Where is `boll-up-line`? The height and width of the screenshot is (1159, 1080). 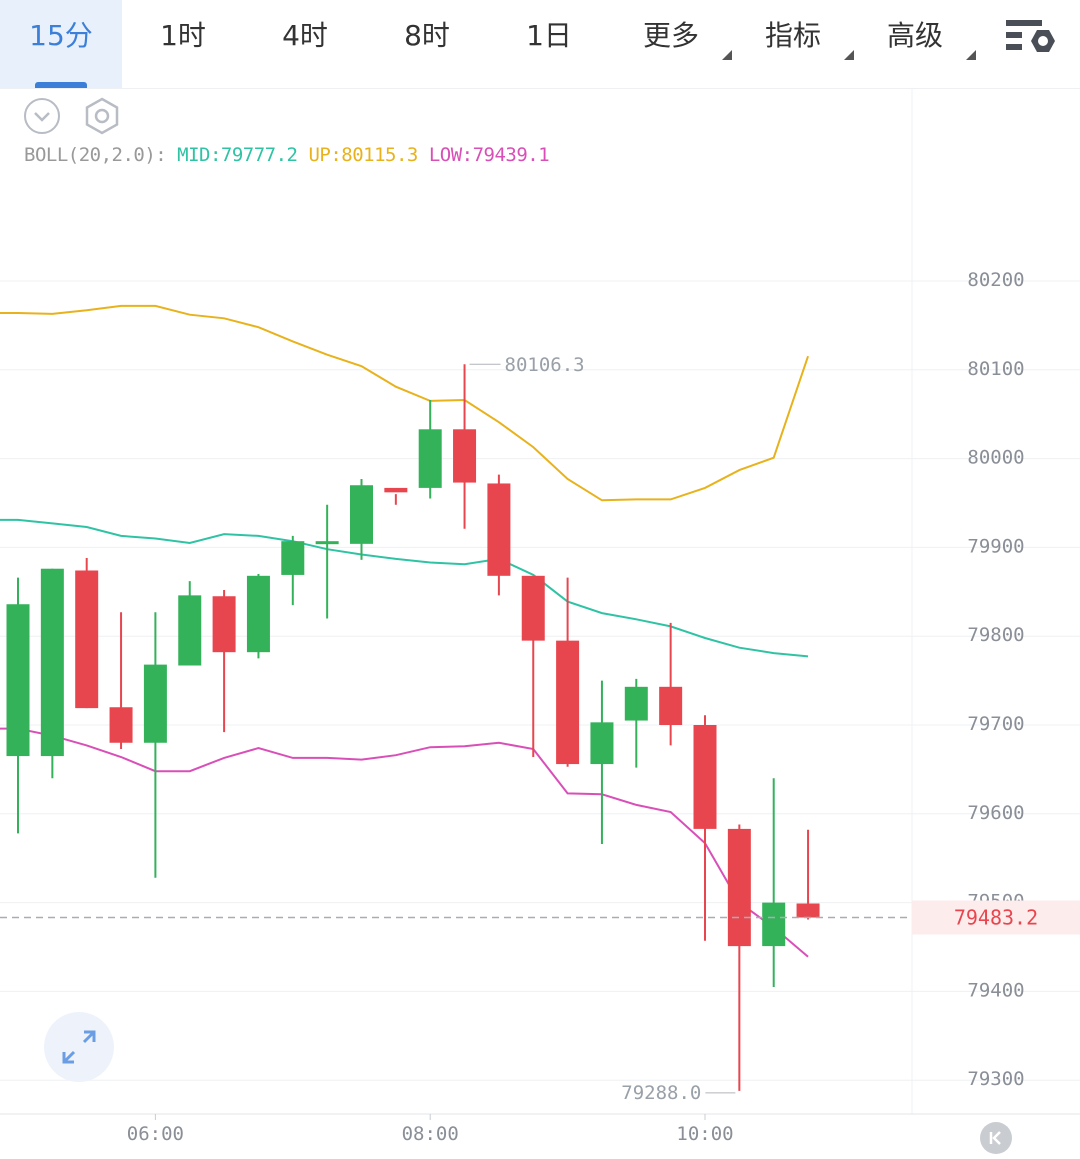
boll-up-line is located at coordinates (404, 403).